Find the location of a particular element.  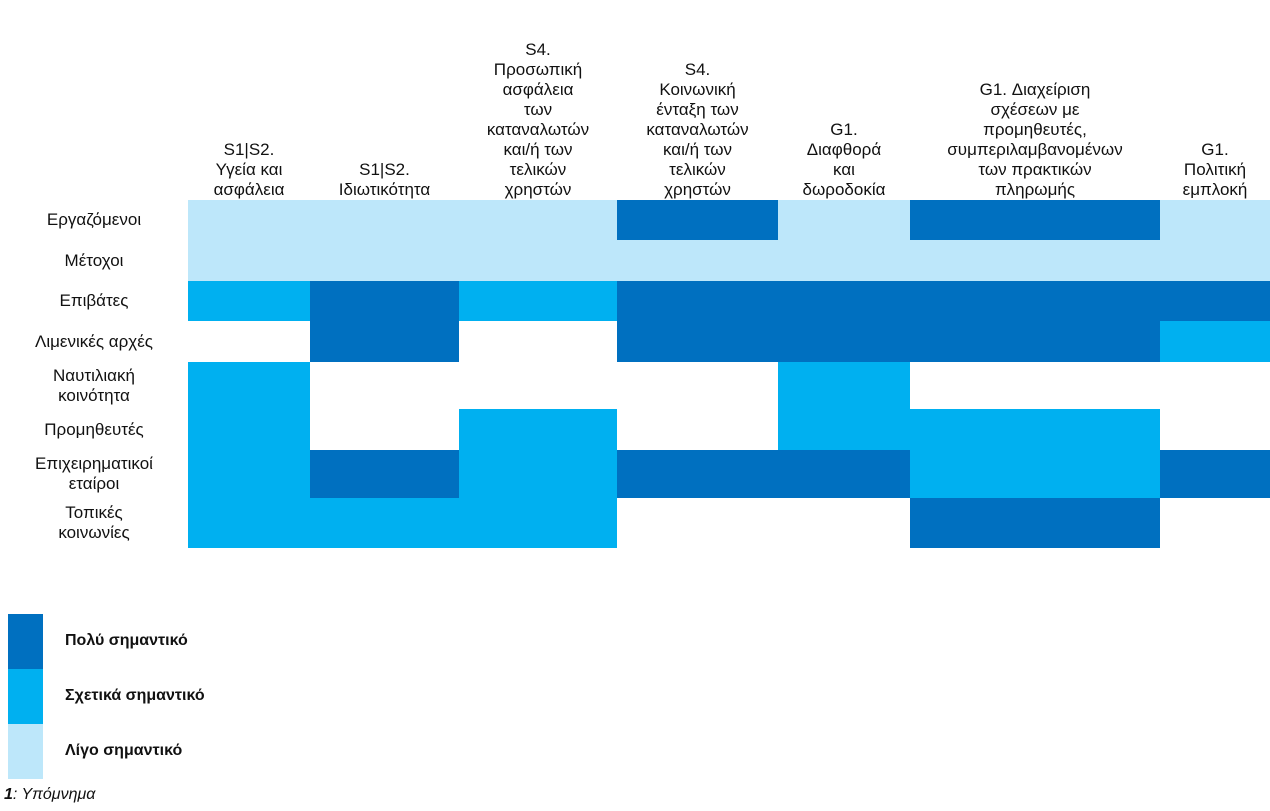

column-header-line: Πολιτική is located at coordinates (1215, 169).